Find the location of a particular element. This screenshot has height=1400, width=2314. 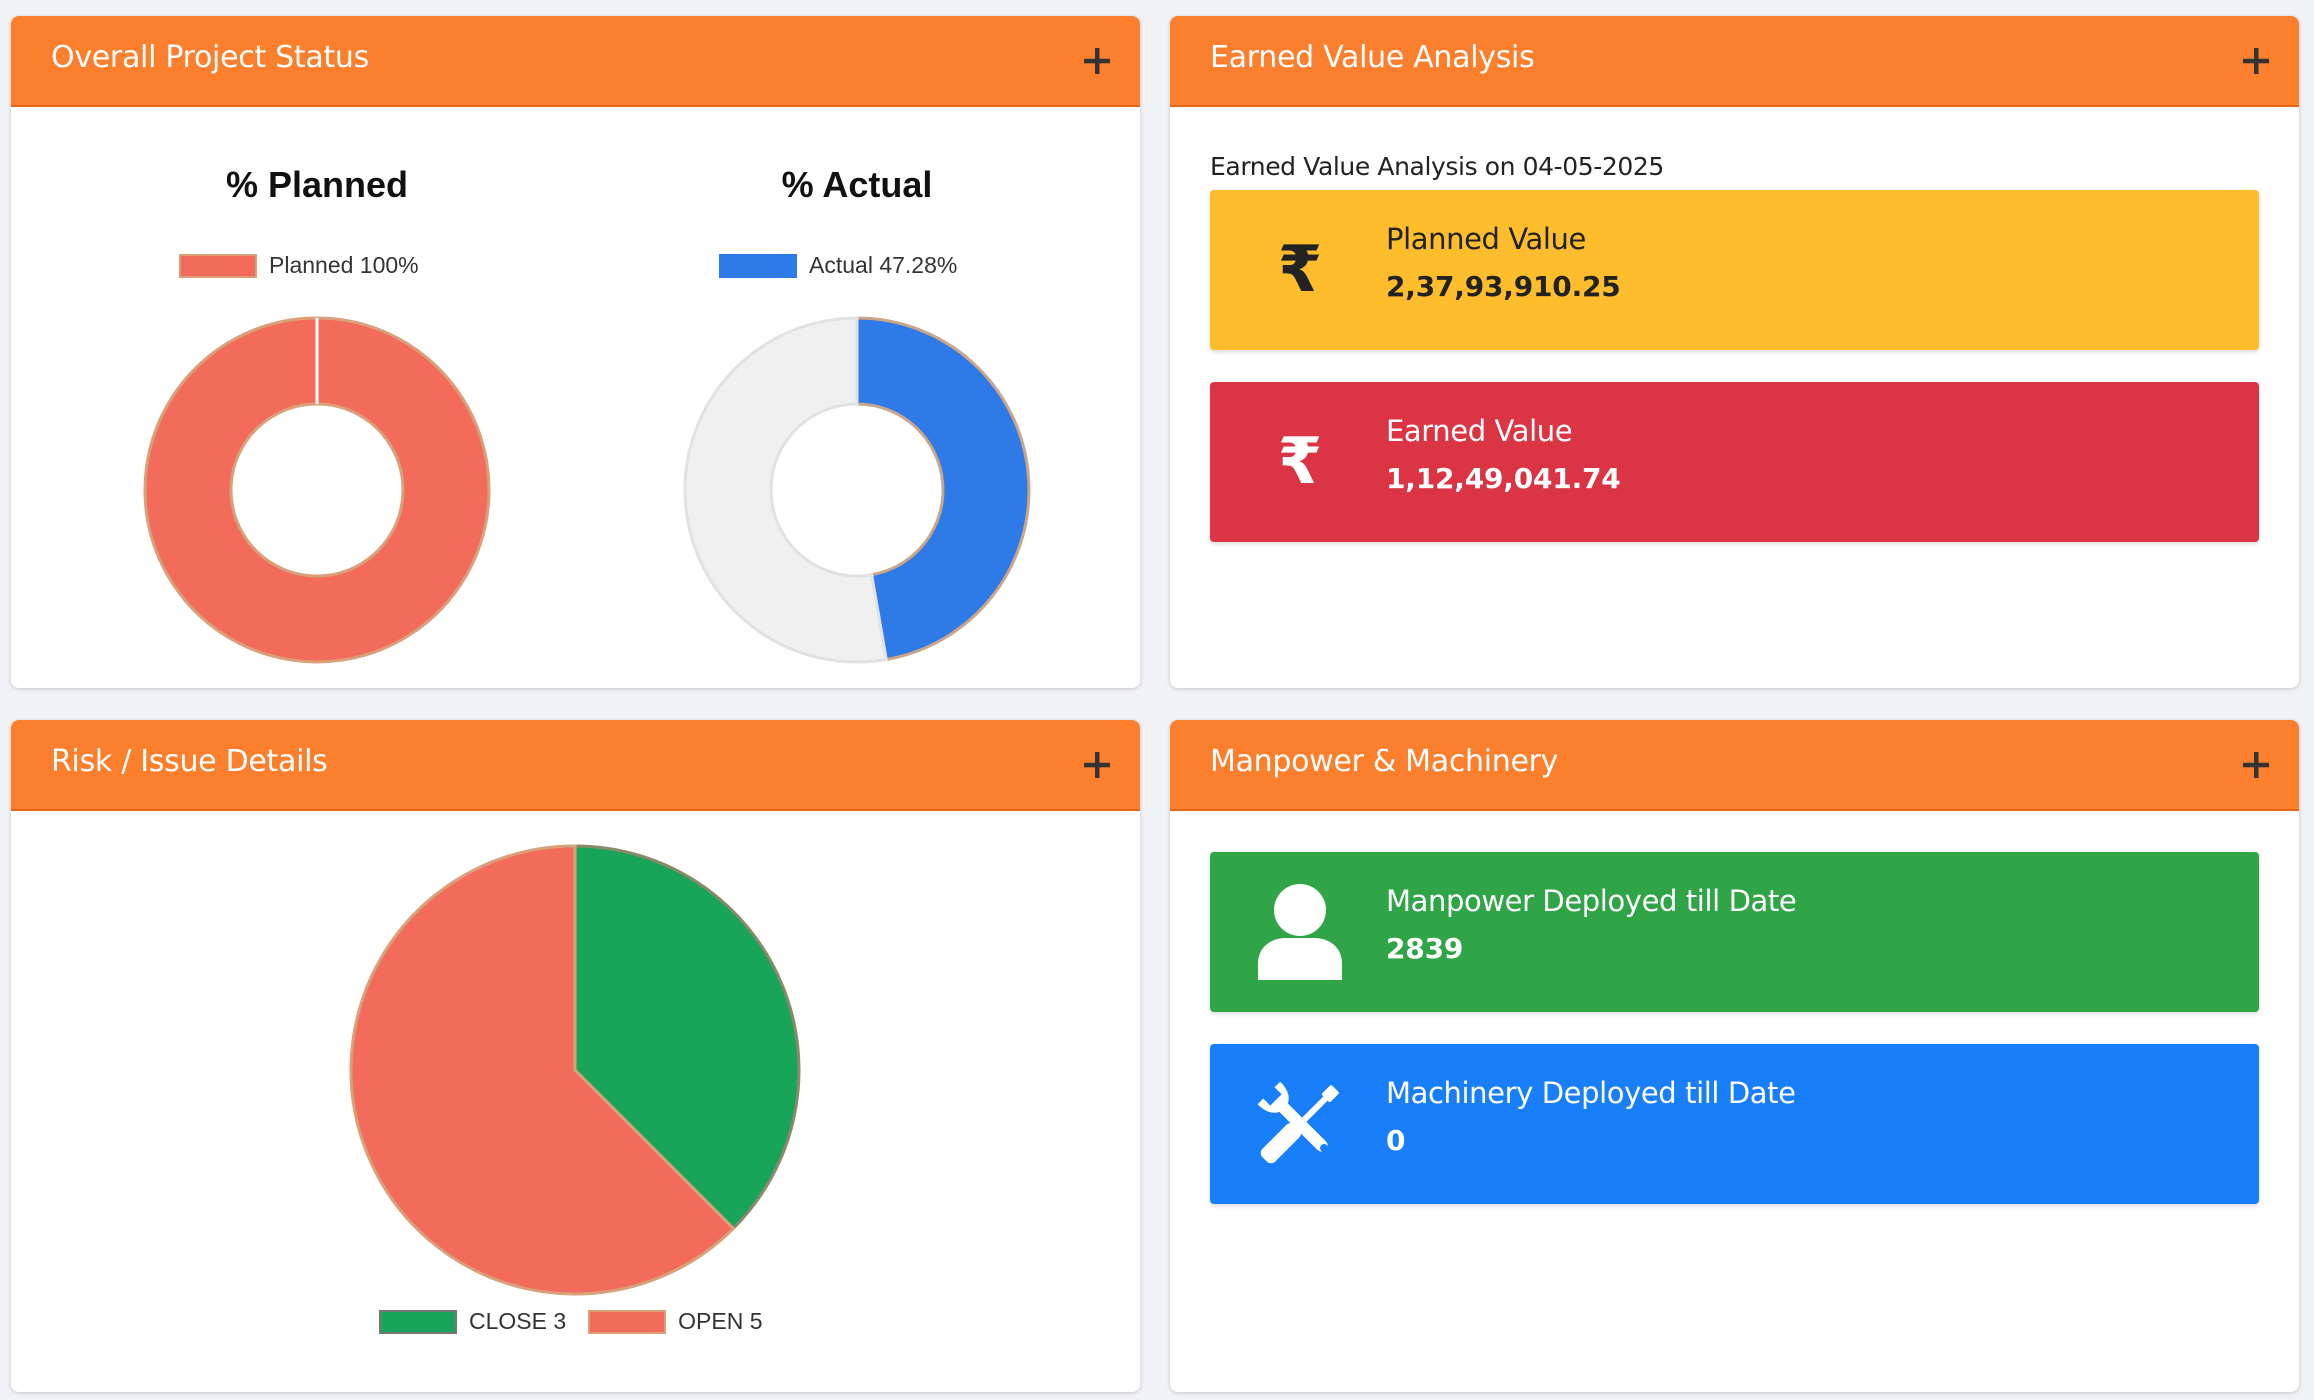

actual-chart-title: % Actual is located at coordinates (857, 184).